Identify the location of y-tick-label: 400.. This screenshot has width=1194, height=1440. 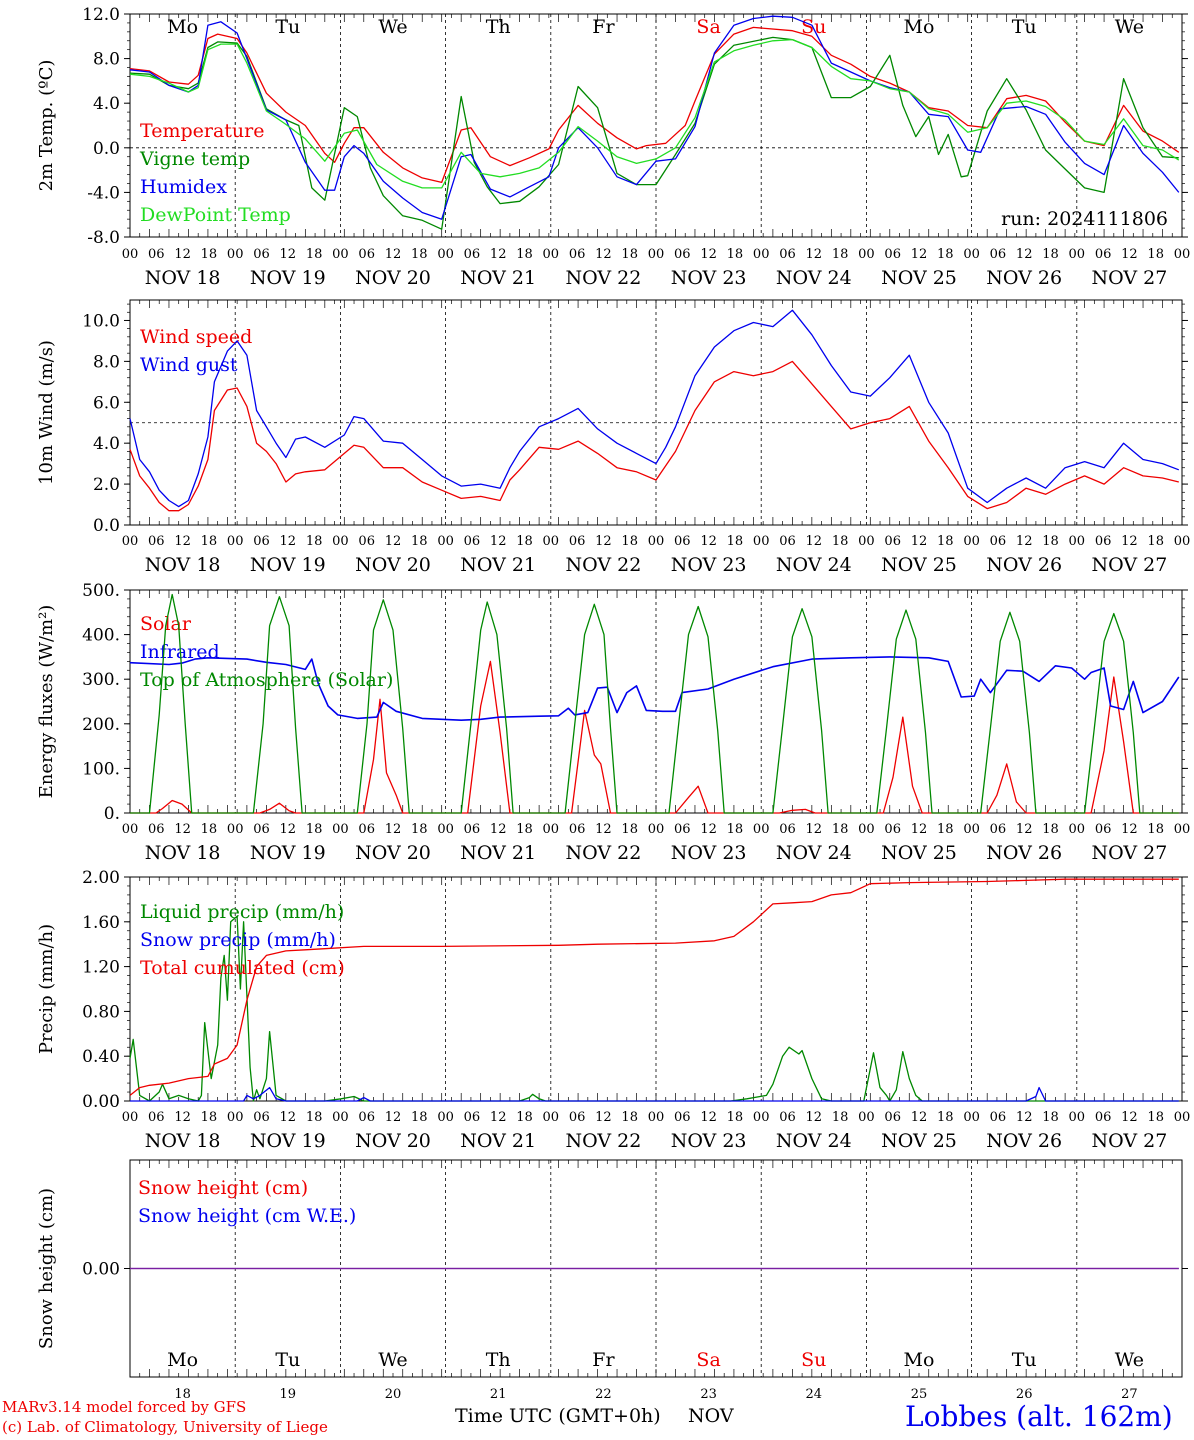
(101, 636).